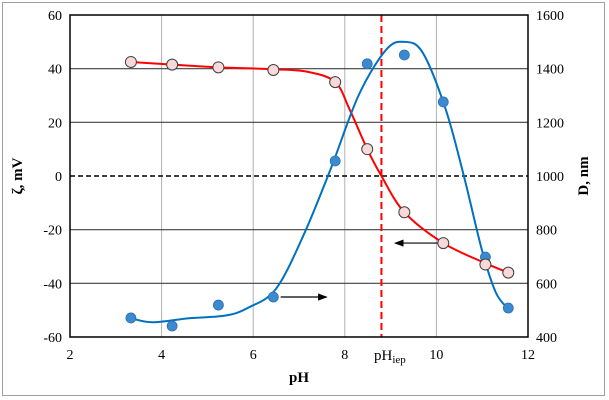 This screenshot has width=609, height=400. What do you see at coordinates (546, 284) in the screenshot?
I see `y-right-tick-label: 600` at bounding box center [546, 284].